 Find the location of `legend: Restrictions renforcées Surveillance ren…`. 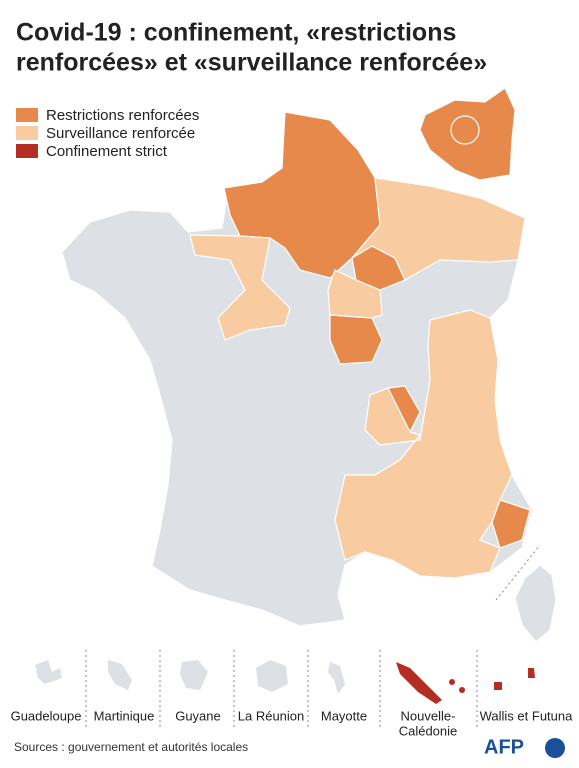

legend: Restrictions renforcées Surveillance ren… is located at coordinates (107, 133).